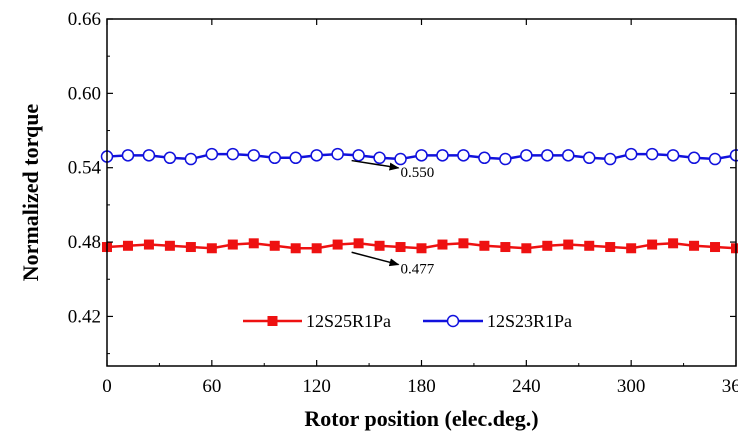 This screenshot has height=439, width=738. Describe the element at coordinates (30, 193) in the screenshot. I see `y-axis-title: Normalized torque` at that location.